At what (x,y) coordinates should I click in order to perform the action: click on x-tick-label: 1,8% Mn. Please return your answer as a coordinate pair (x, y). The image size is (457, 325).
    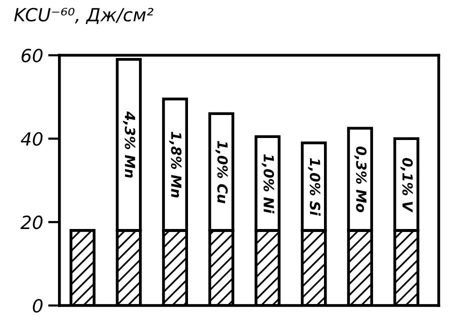
    Looking at the image, I should click on (175, 165).